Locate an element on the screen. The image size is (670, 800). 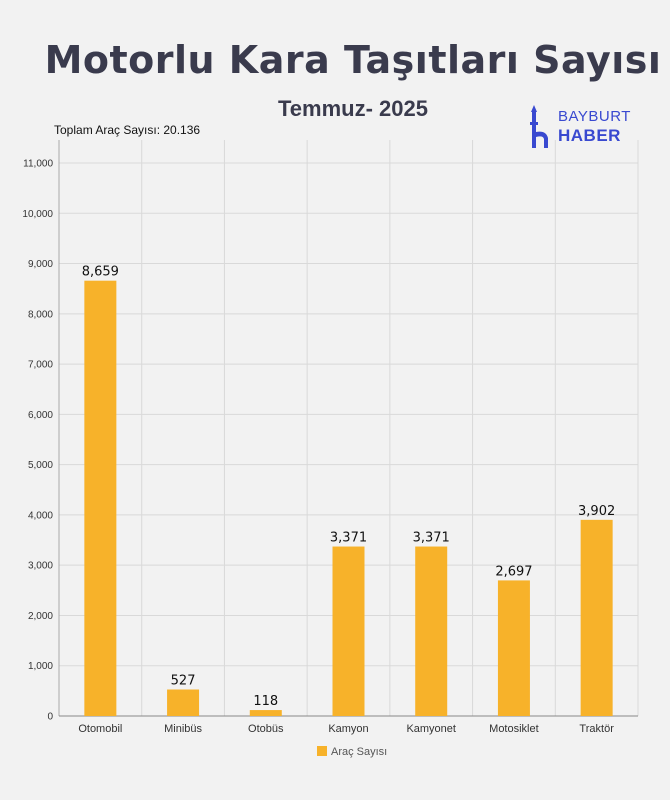
y-tick-label: 10,000 is located at coordinates (37, 214).